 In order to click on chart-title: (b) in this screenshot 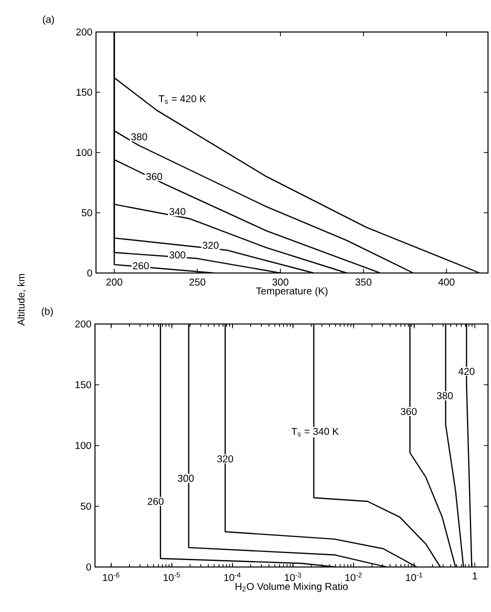, I will do `click(47, 312)`.